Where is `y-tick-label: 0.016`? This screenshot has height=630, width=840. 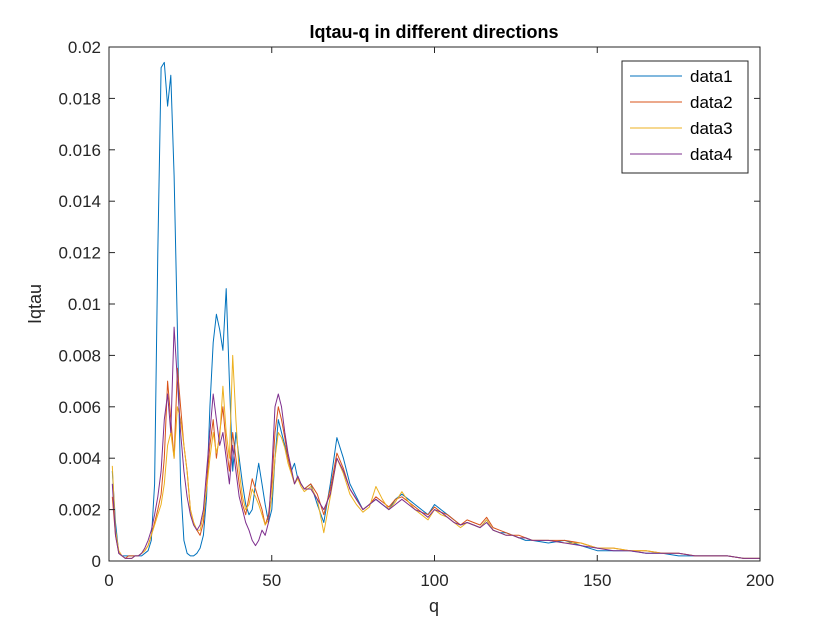
y-tick-label: 0.016 is located at coordinates (79, 150).